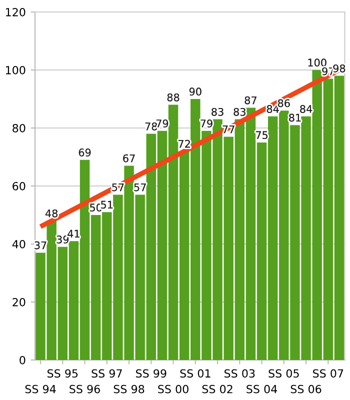  I want to click on data-label: 39, so click(62, 240).